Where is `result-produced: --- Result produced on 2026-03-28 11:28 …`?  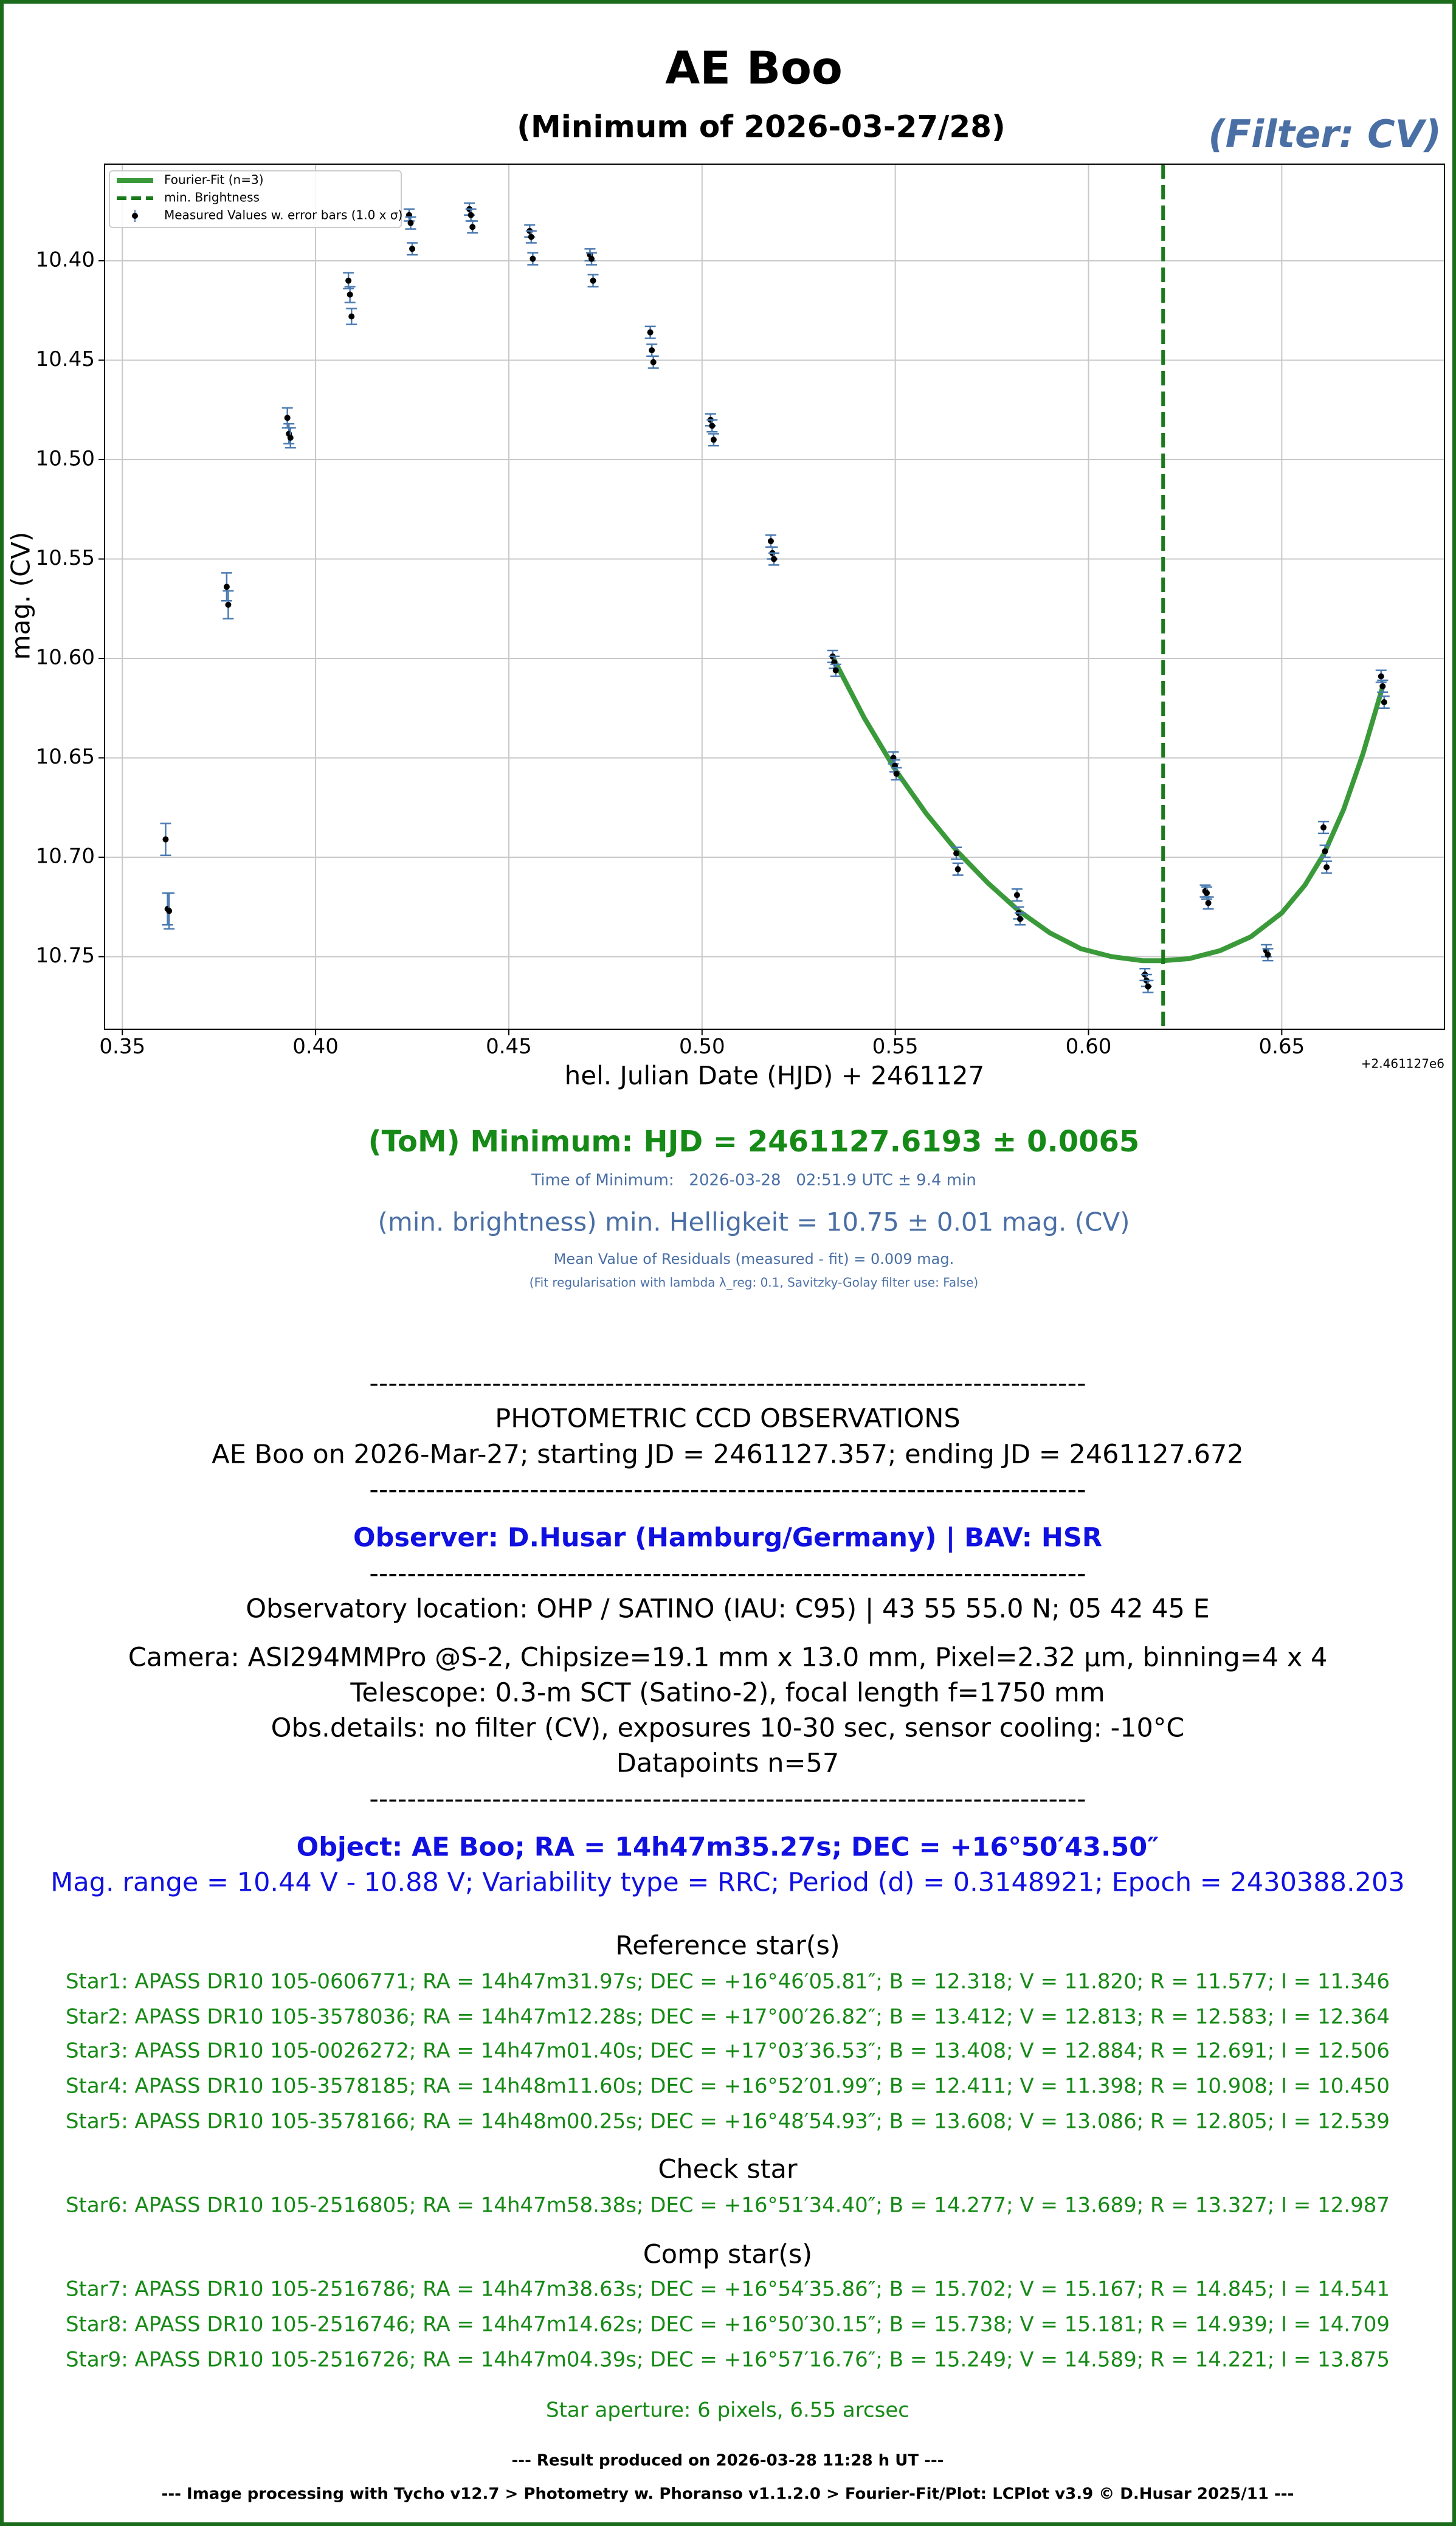
result-produced: --- Result produced on 2026-03-28 11:28 … is located at coordinates (727, 2461).